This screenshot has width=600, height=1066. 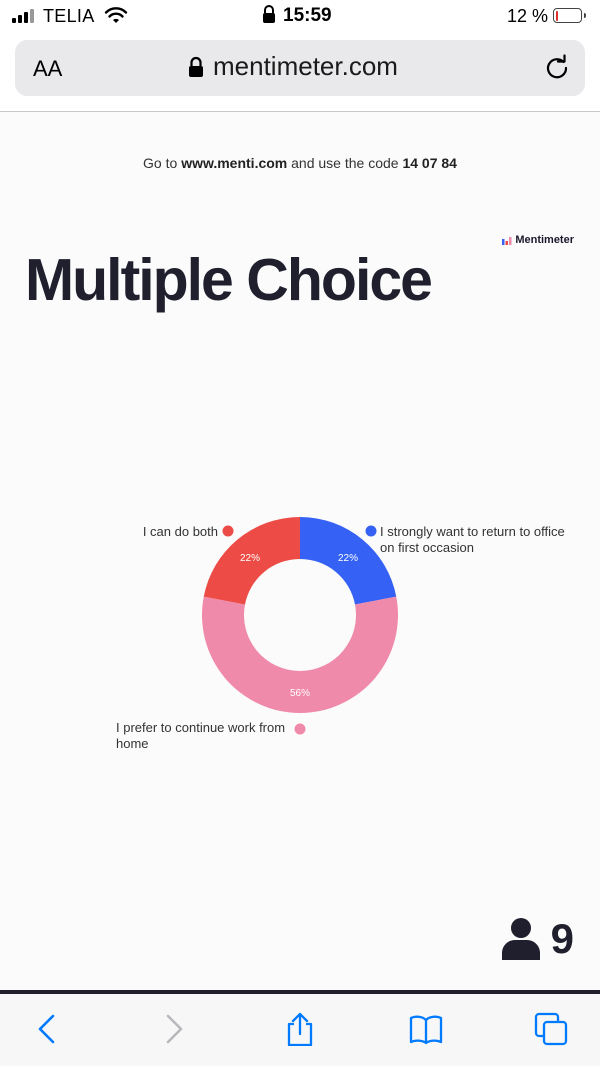 What do you see at coordinates (69, 16) in the screenshot?
I see `carrier-name: TELIA` at bounding box center [69, 16].